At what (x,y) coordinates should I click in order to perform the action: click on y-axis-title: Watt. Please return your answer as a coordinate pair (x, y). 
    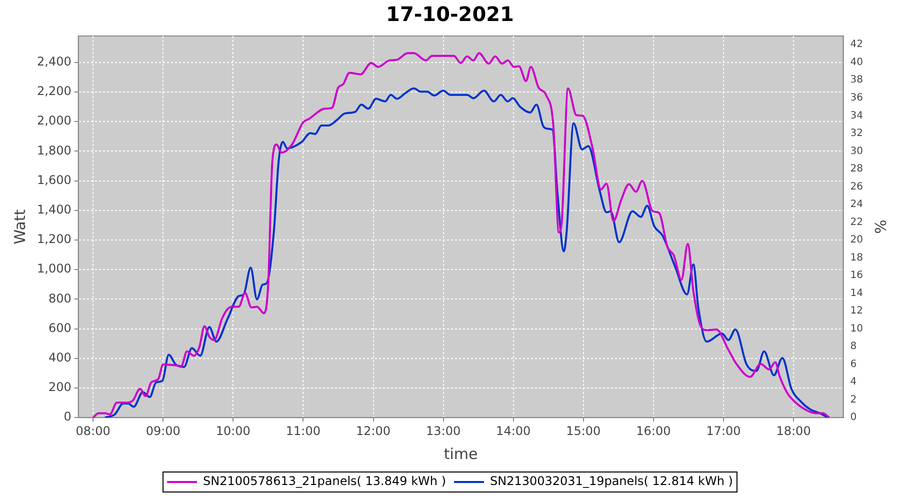
    Looking at the image, I should click on (19, 226).